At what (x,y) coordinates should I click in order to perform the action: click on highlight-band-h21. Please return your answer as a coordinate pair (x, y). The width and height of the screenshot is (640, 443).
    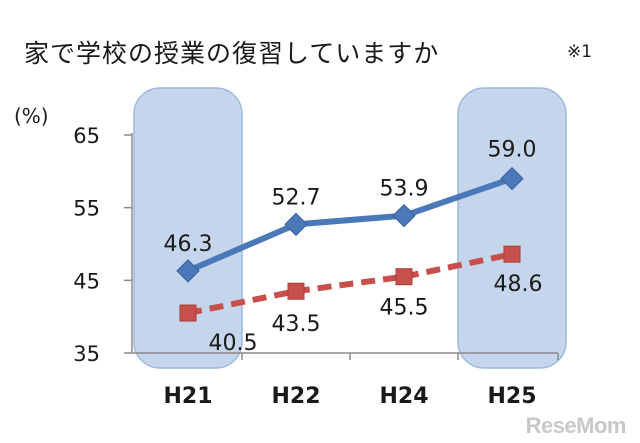
    Looking at the image, I should click on (188, 228).